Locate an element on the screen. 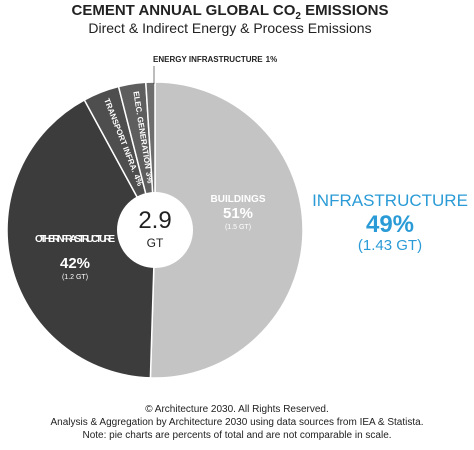 The height and width of the screenshot is (450, 474). center-unit: GT is located at coordinates (155, 243).